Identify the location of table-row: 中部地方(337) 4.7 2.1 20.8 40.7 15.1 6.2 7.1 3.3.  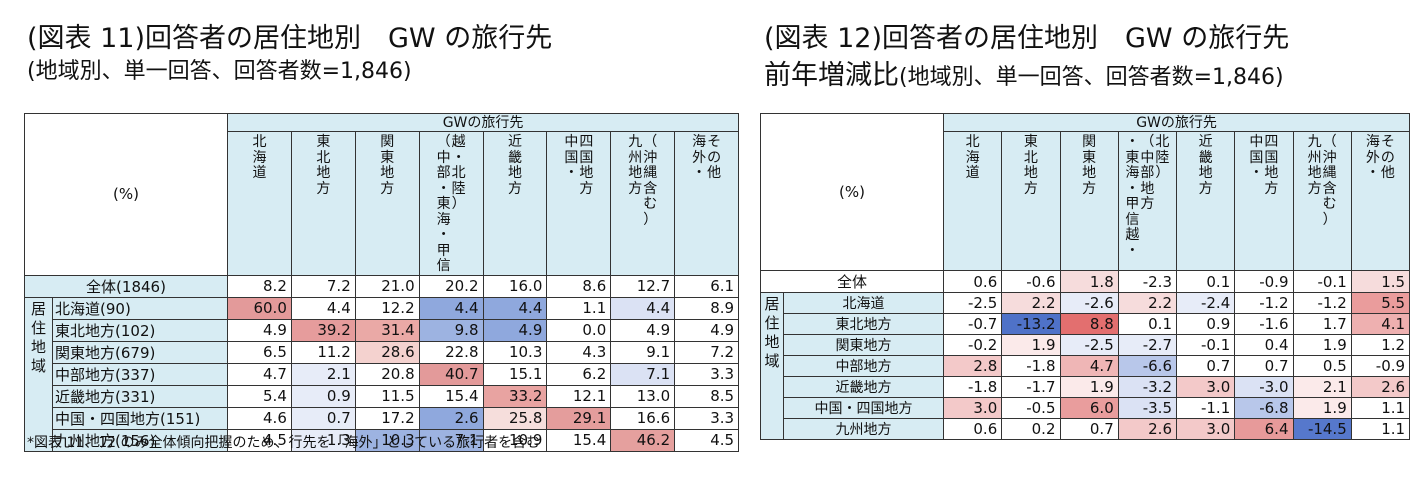
(382, 374).